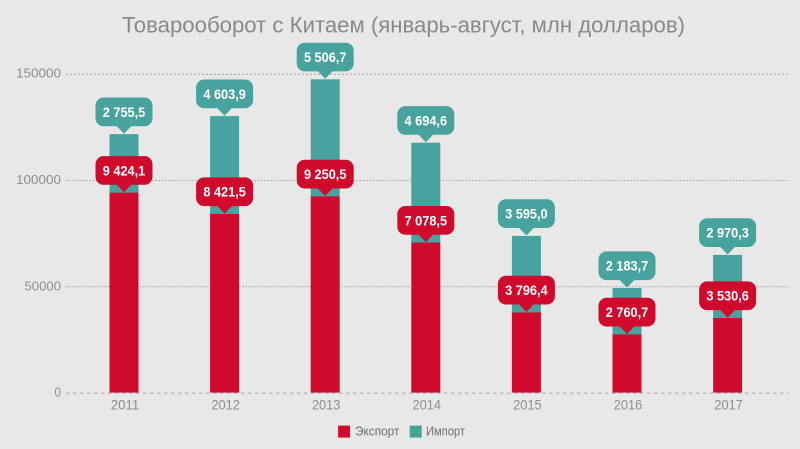 This screenshot has height=449, width=800. Describe the element at coordinates (224, 94) in the screenshot. I see `svg-text: 4 603,9` at that location.